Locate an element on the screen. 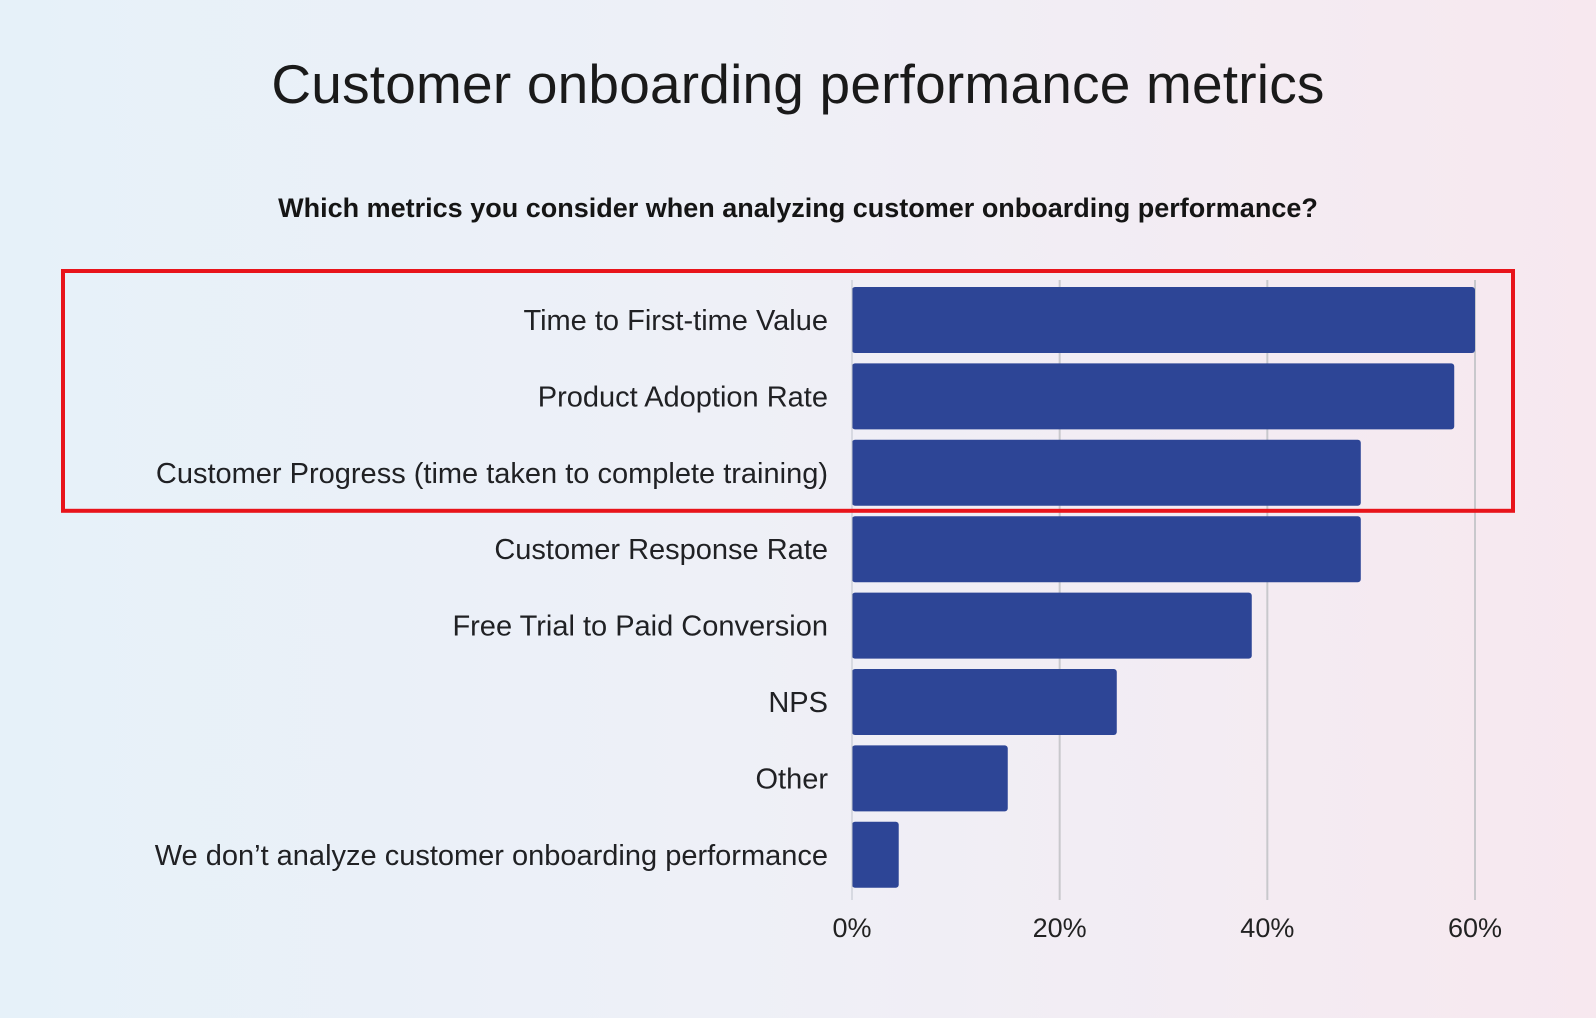  category-label: Product Adoption Rate is located at coordinates (683, 397).